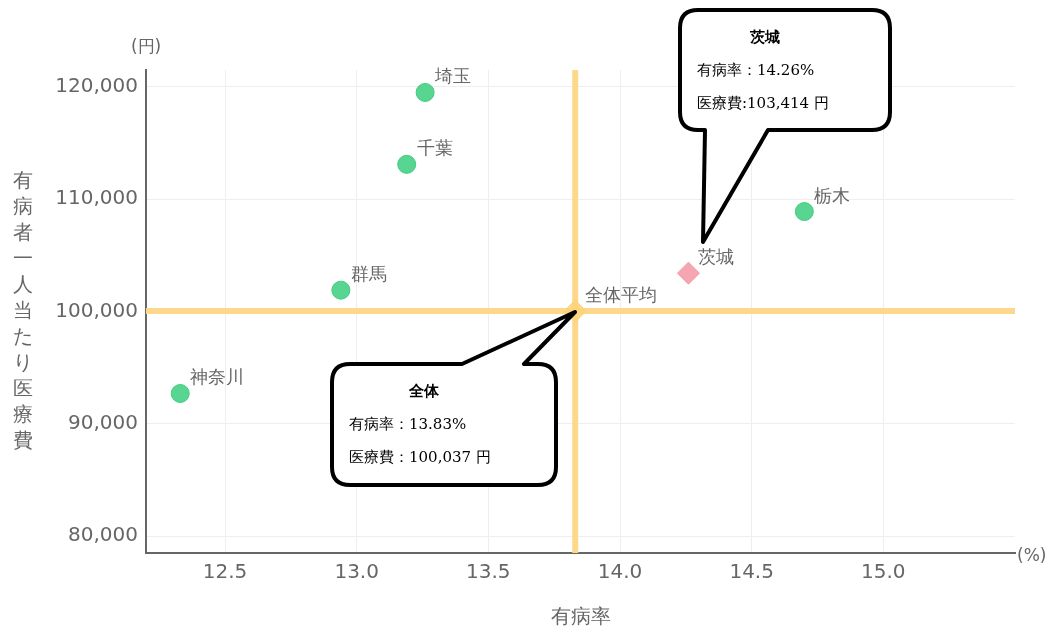 This screenshot has height=635, width=1055. Describe the element at coordinates (217, 377) in the screenshot. I see `series-label: 神奈川` at that location.